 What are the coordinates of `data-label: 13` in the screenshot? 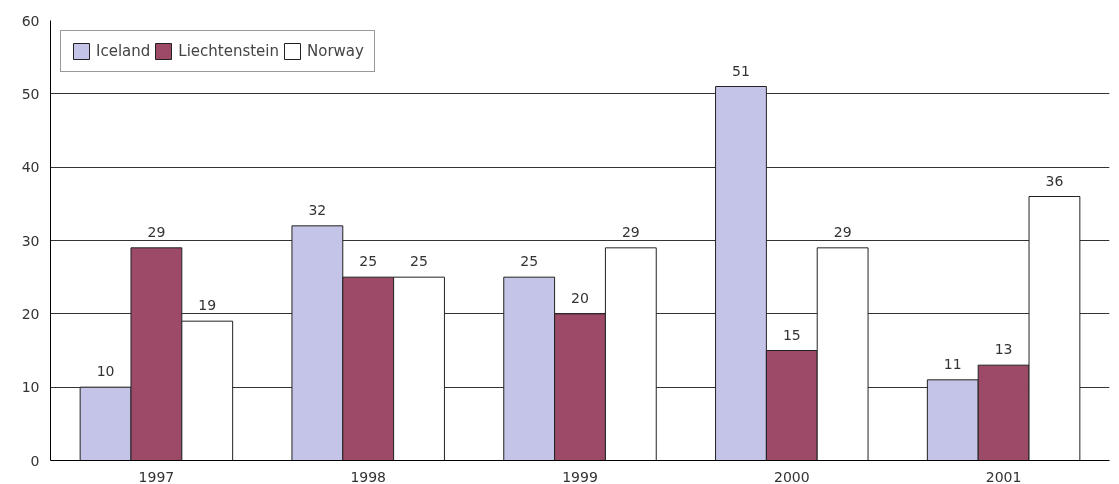 It's located at (1003, 349).